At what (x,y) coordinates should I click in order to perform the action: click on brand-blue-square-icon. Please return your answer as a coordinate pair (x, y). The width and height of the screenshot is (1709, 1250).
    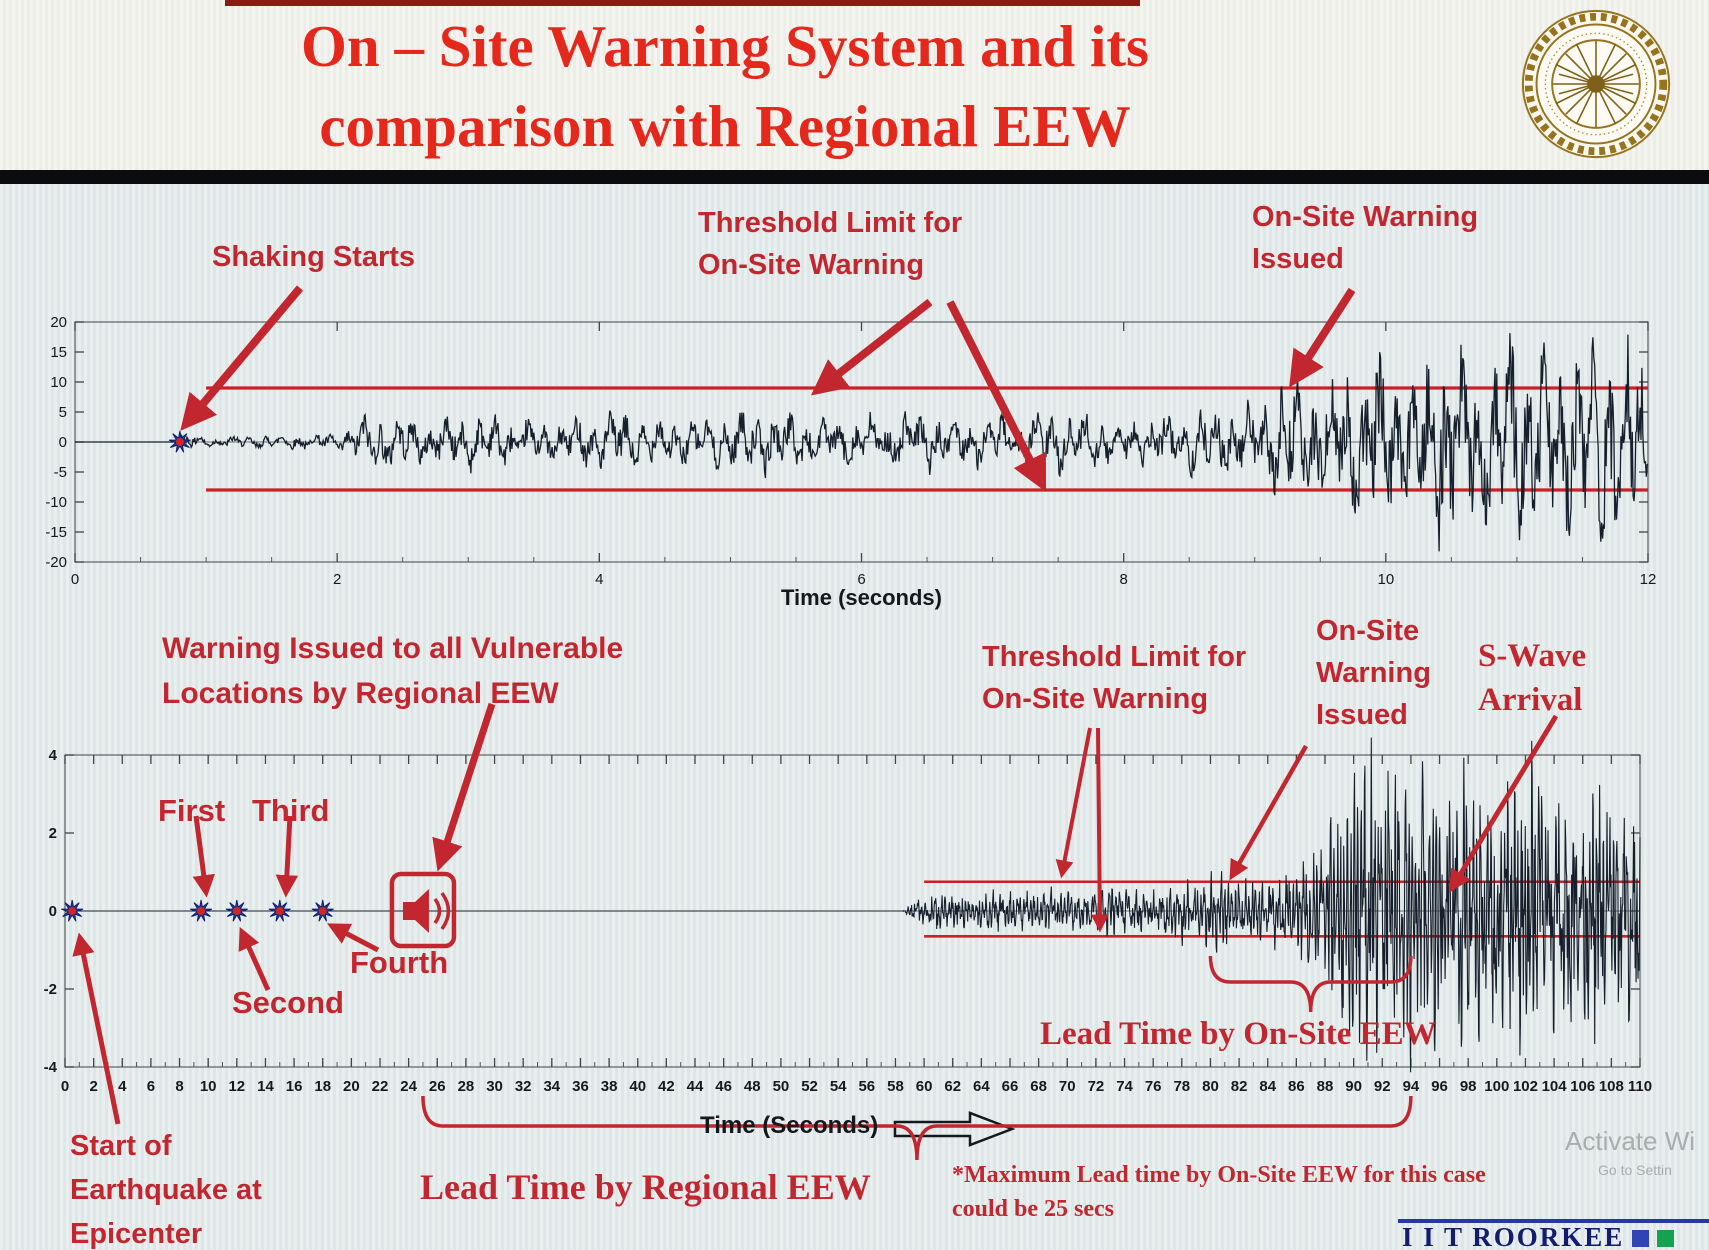
    Looking at the image, I should click on (1641, 1238).